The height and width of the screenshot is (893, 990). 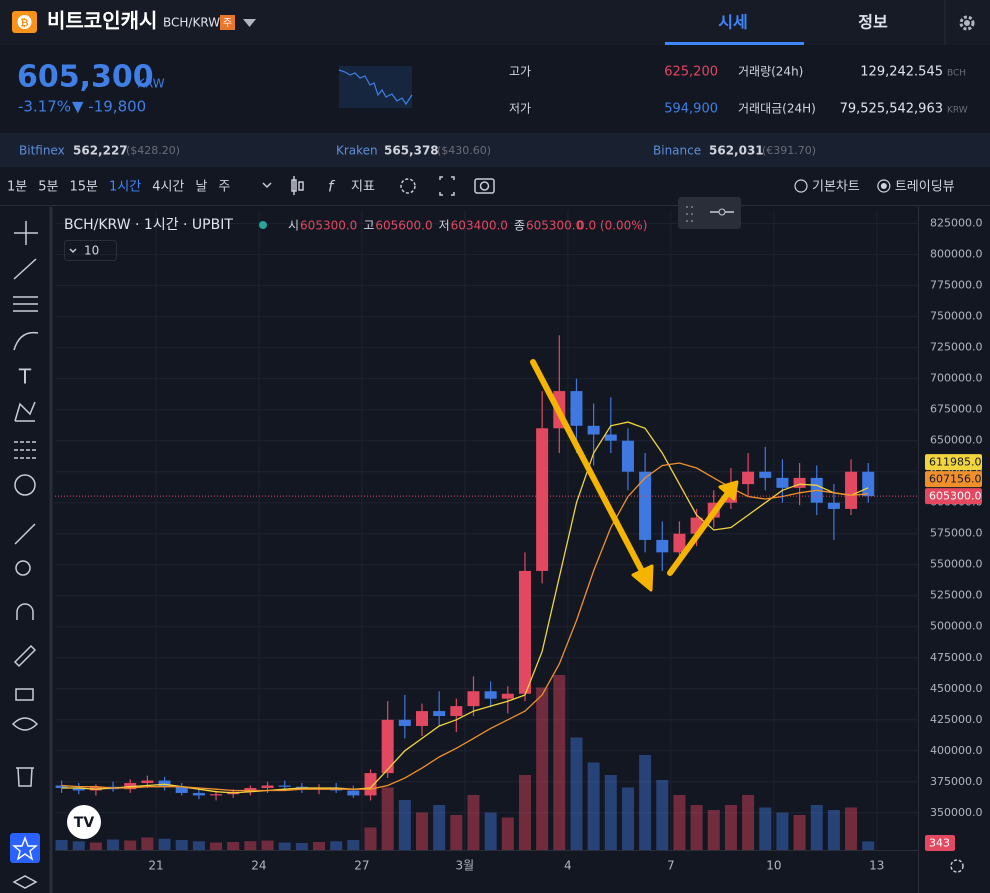 I want to click on crosshair-tool, so click(x=26, y=233).